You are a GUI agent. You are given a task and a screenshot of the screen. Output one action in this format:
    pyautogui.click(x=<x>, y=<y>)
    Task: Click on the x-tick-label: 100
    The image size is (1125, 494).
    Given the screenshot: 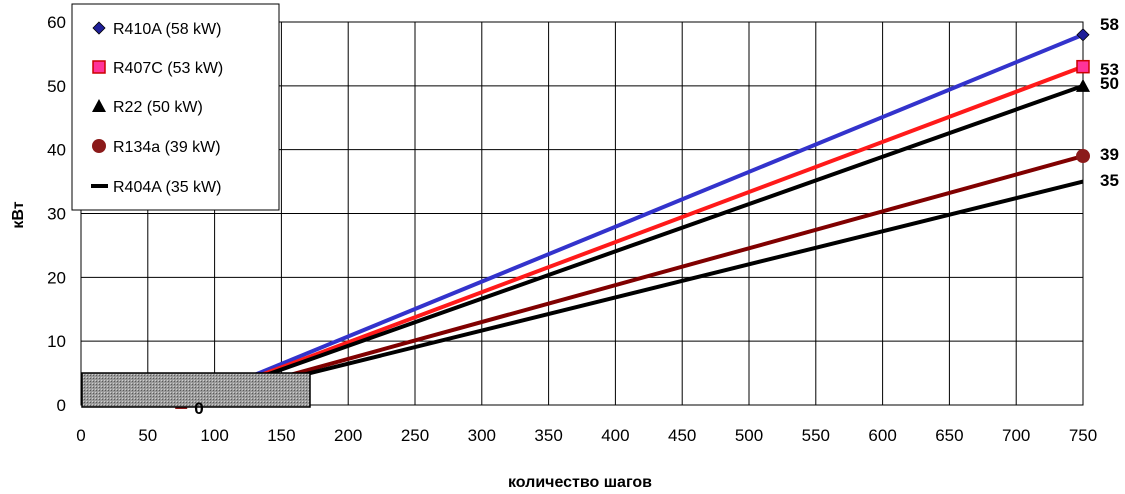 What is the action you would take?
    pyautogui.click(x=214, y=435)
    